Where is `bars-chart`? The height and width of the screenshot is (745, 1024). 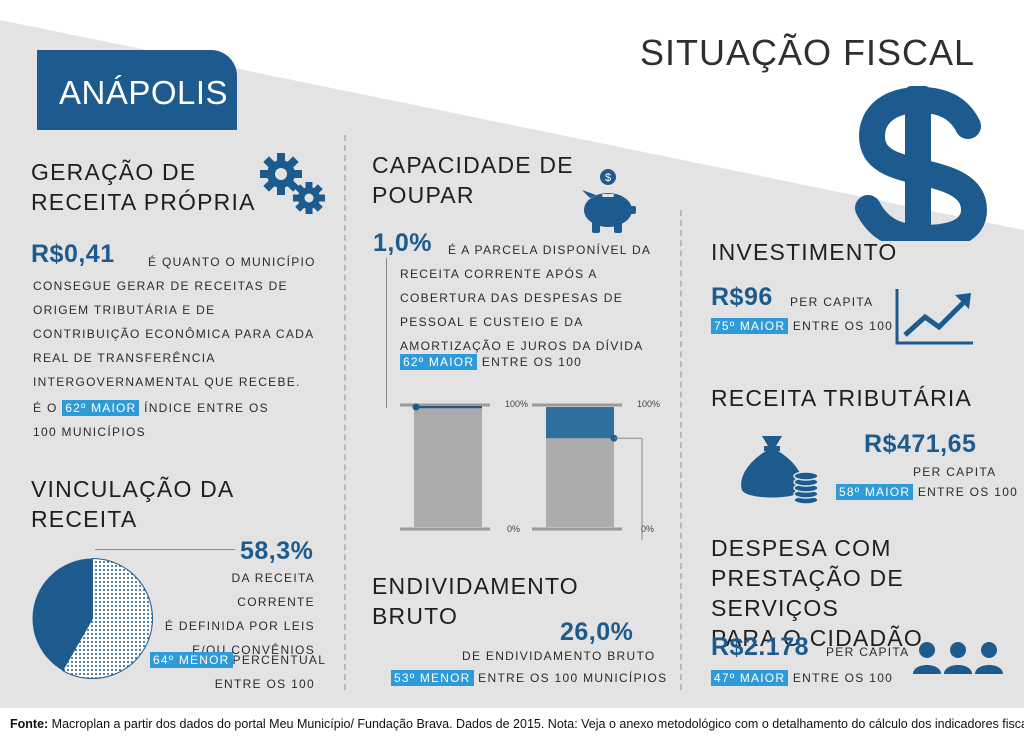
bars-chart is located at coordinates (521, 471).